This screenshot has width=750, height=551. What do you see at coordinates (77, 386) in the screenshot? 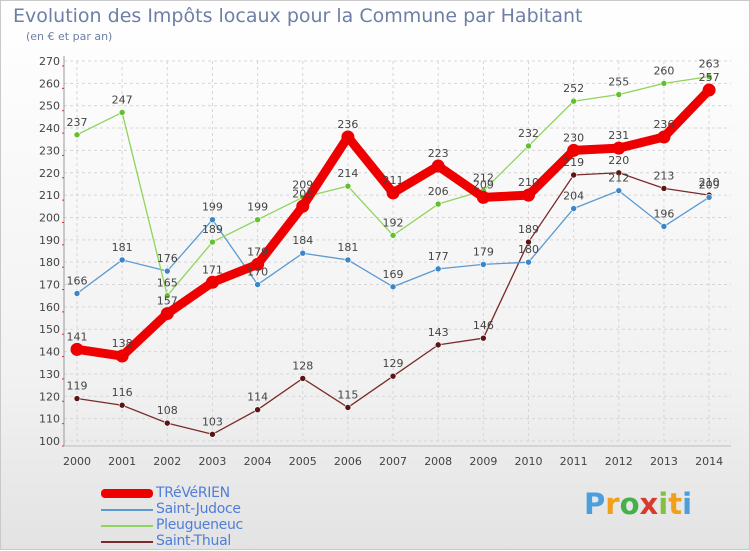
I see `data-label-saint-thual: 119` at bounding box center [77, 386].